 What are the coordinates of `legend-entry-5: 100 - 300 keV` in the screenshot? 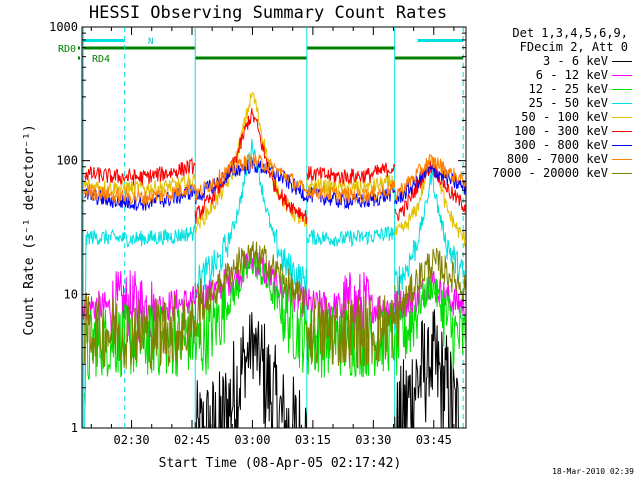 It's located at (561, 131).